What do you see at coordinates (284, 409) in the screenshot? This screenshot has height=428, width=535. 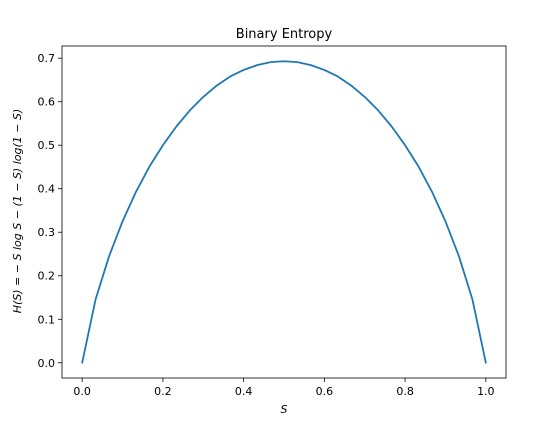 I see `x-axis-label: S` at bounding box center [284, 409].